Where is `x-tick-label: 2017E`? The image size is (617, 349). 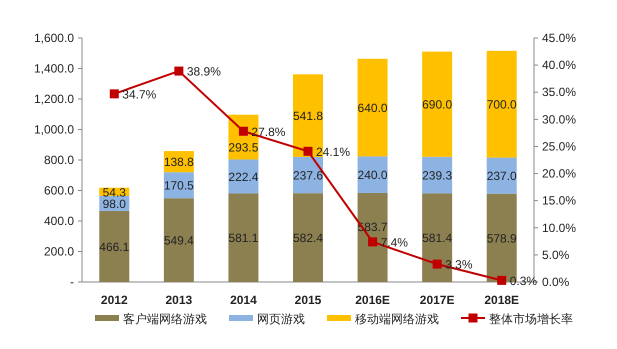 x-tick-label: 2017E is located at coordinates (437, 300).